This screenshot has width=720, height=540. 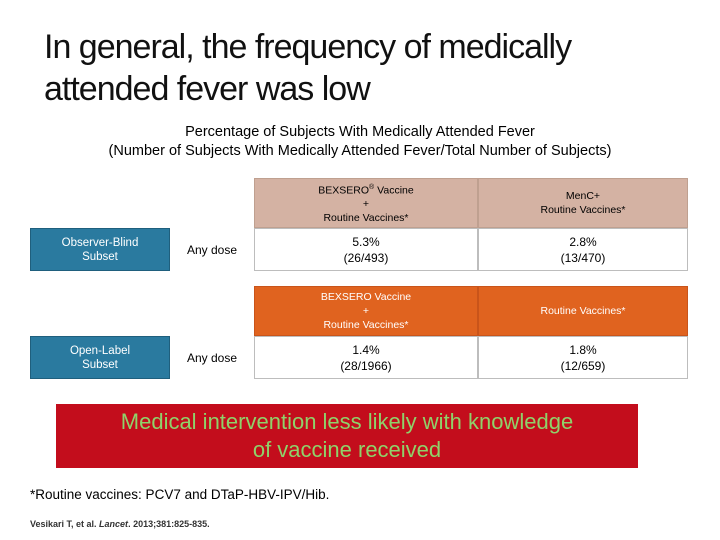 What do you see at coordinates (372, 187) in the screenshot?
I see `registered-mark: ®` at bounding box center [372, 187].